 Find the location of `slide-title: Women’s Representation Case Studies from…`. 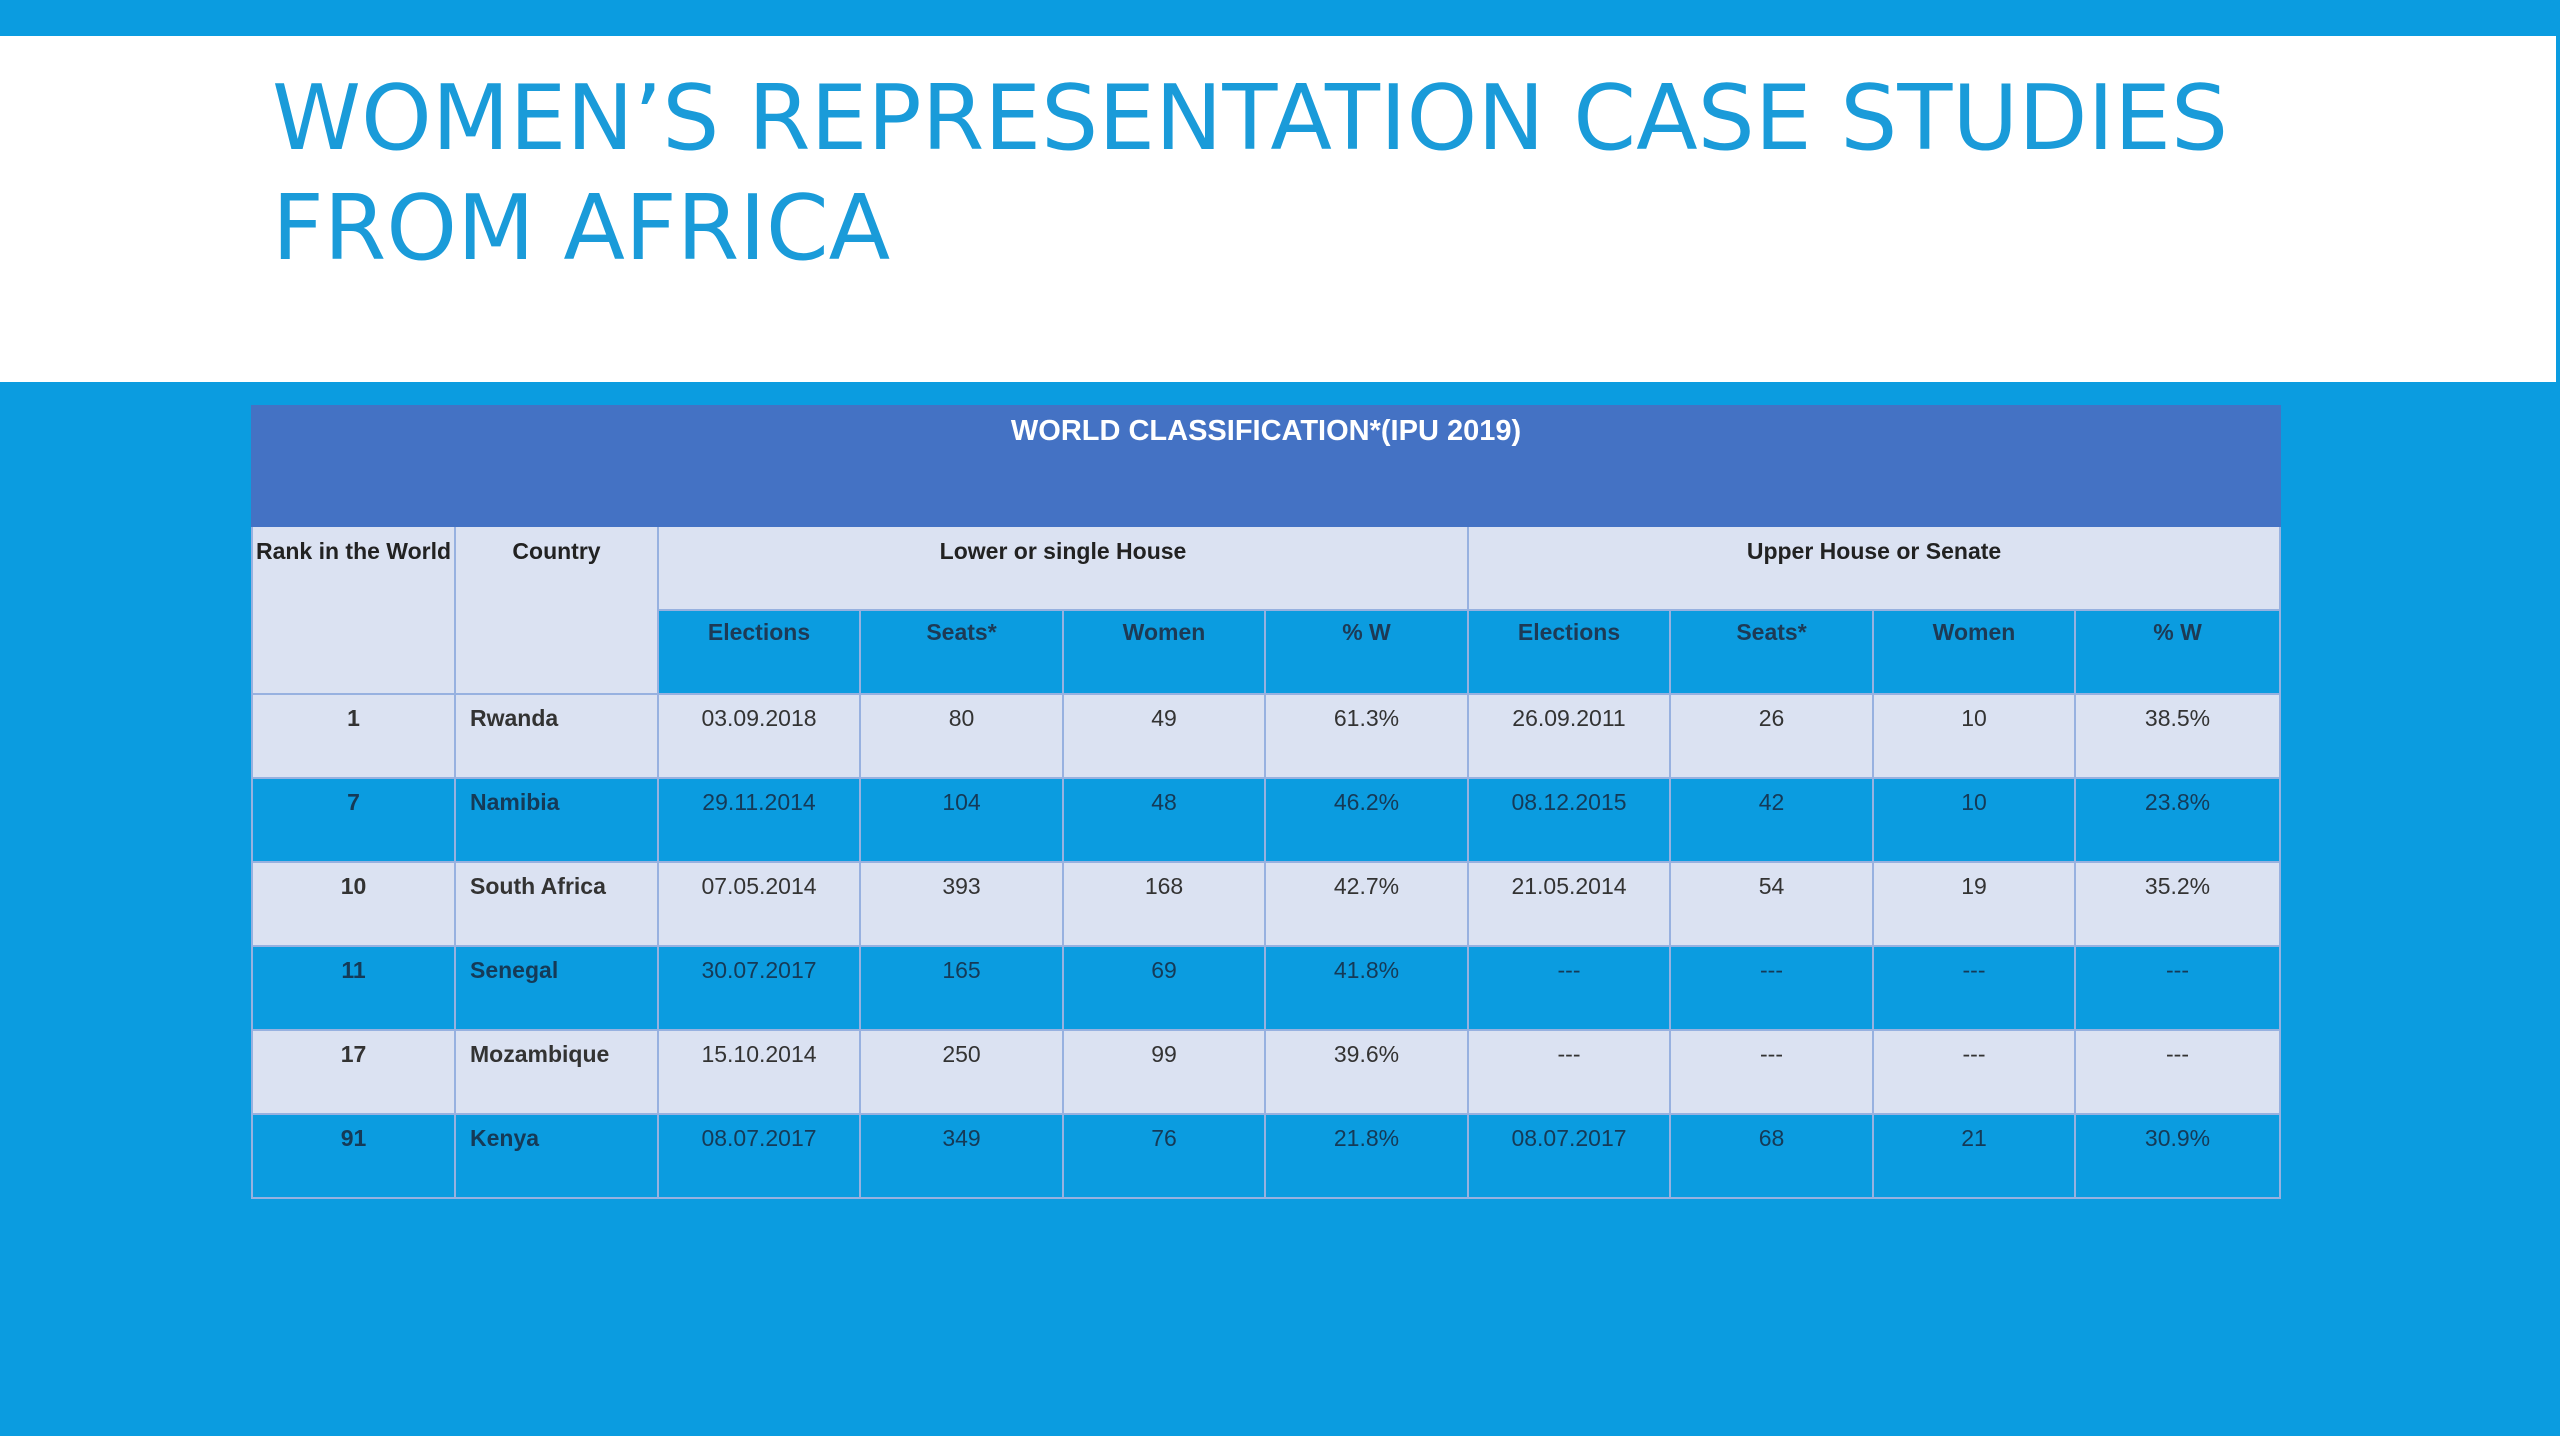

slide-title: Women’s Representation Case Studies from… is located at coordinates (1250, 173).